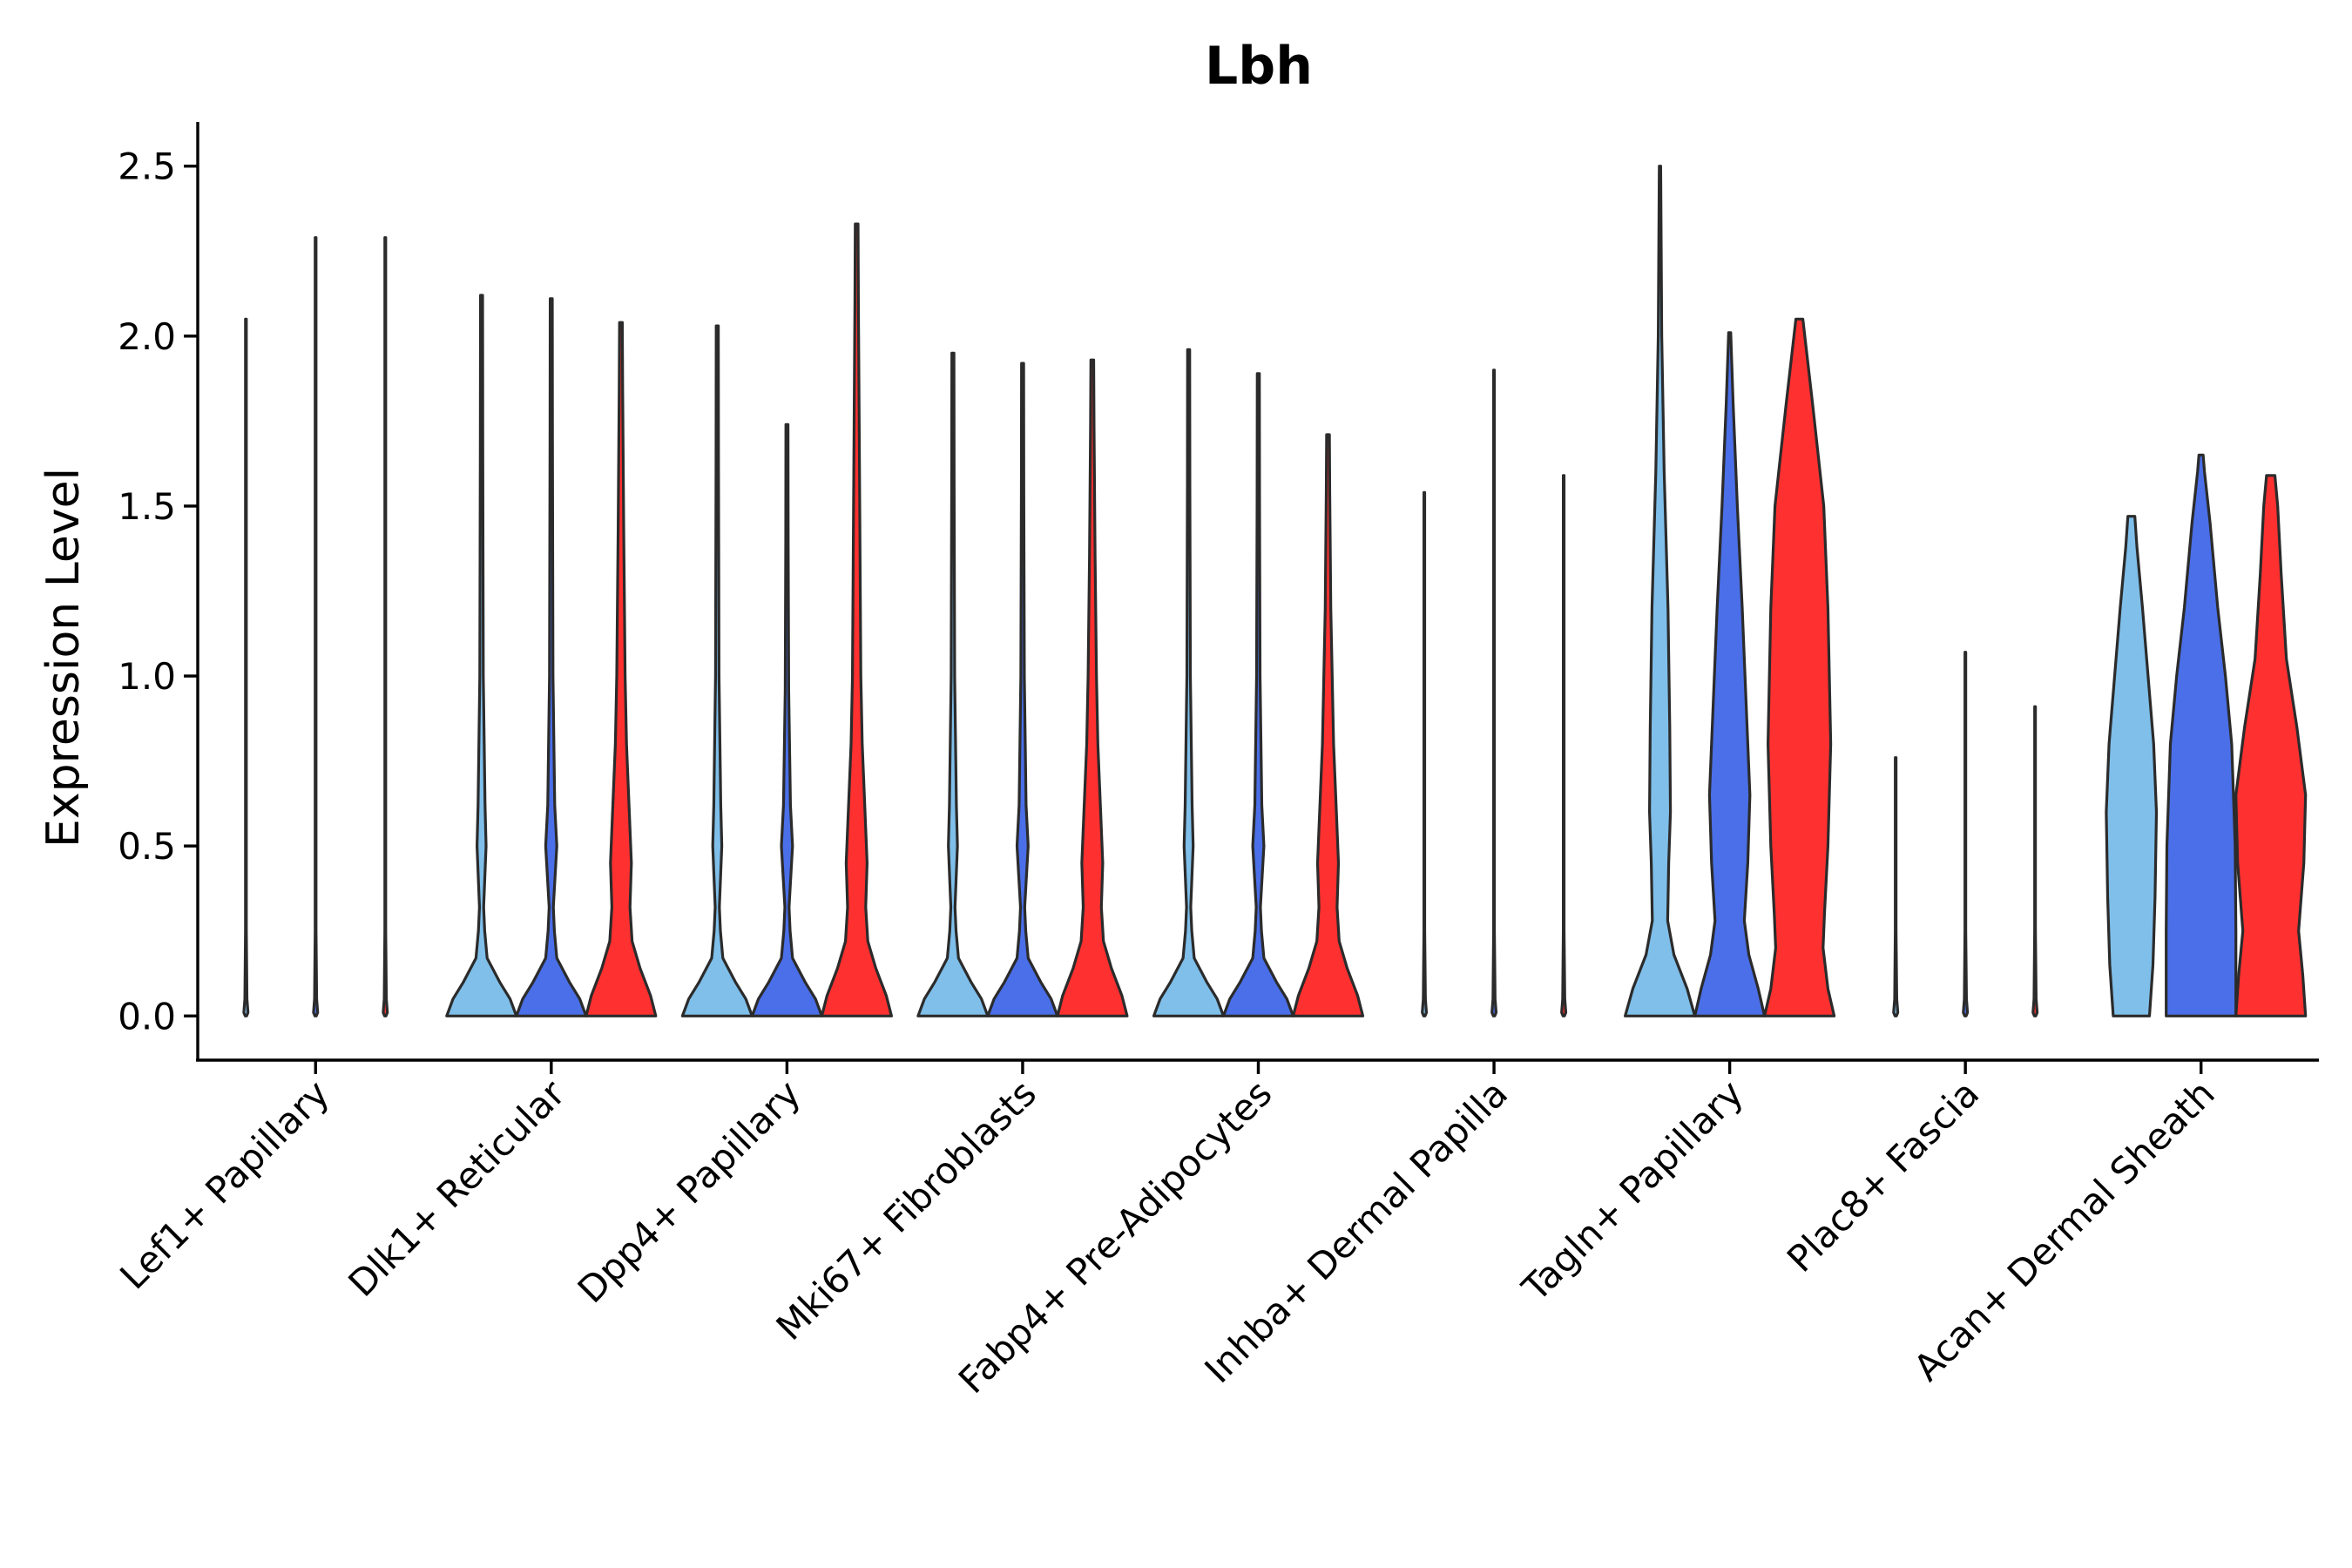  I want to click on y-tick-label: 2.0, so click(147, 336).